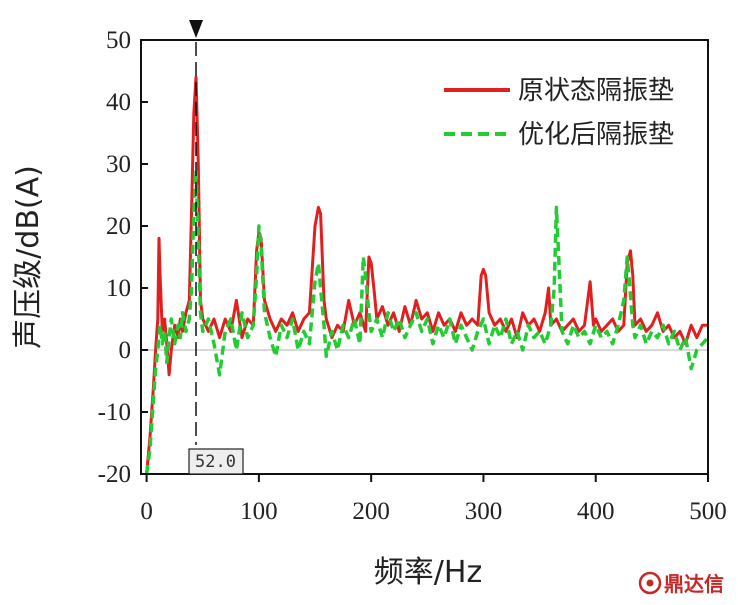 The image size is (738, 605). What do you see at coordinates (118, 164) in the screenshot?
I see `y-tick-label: 30` at bounding box center [118, 164].